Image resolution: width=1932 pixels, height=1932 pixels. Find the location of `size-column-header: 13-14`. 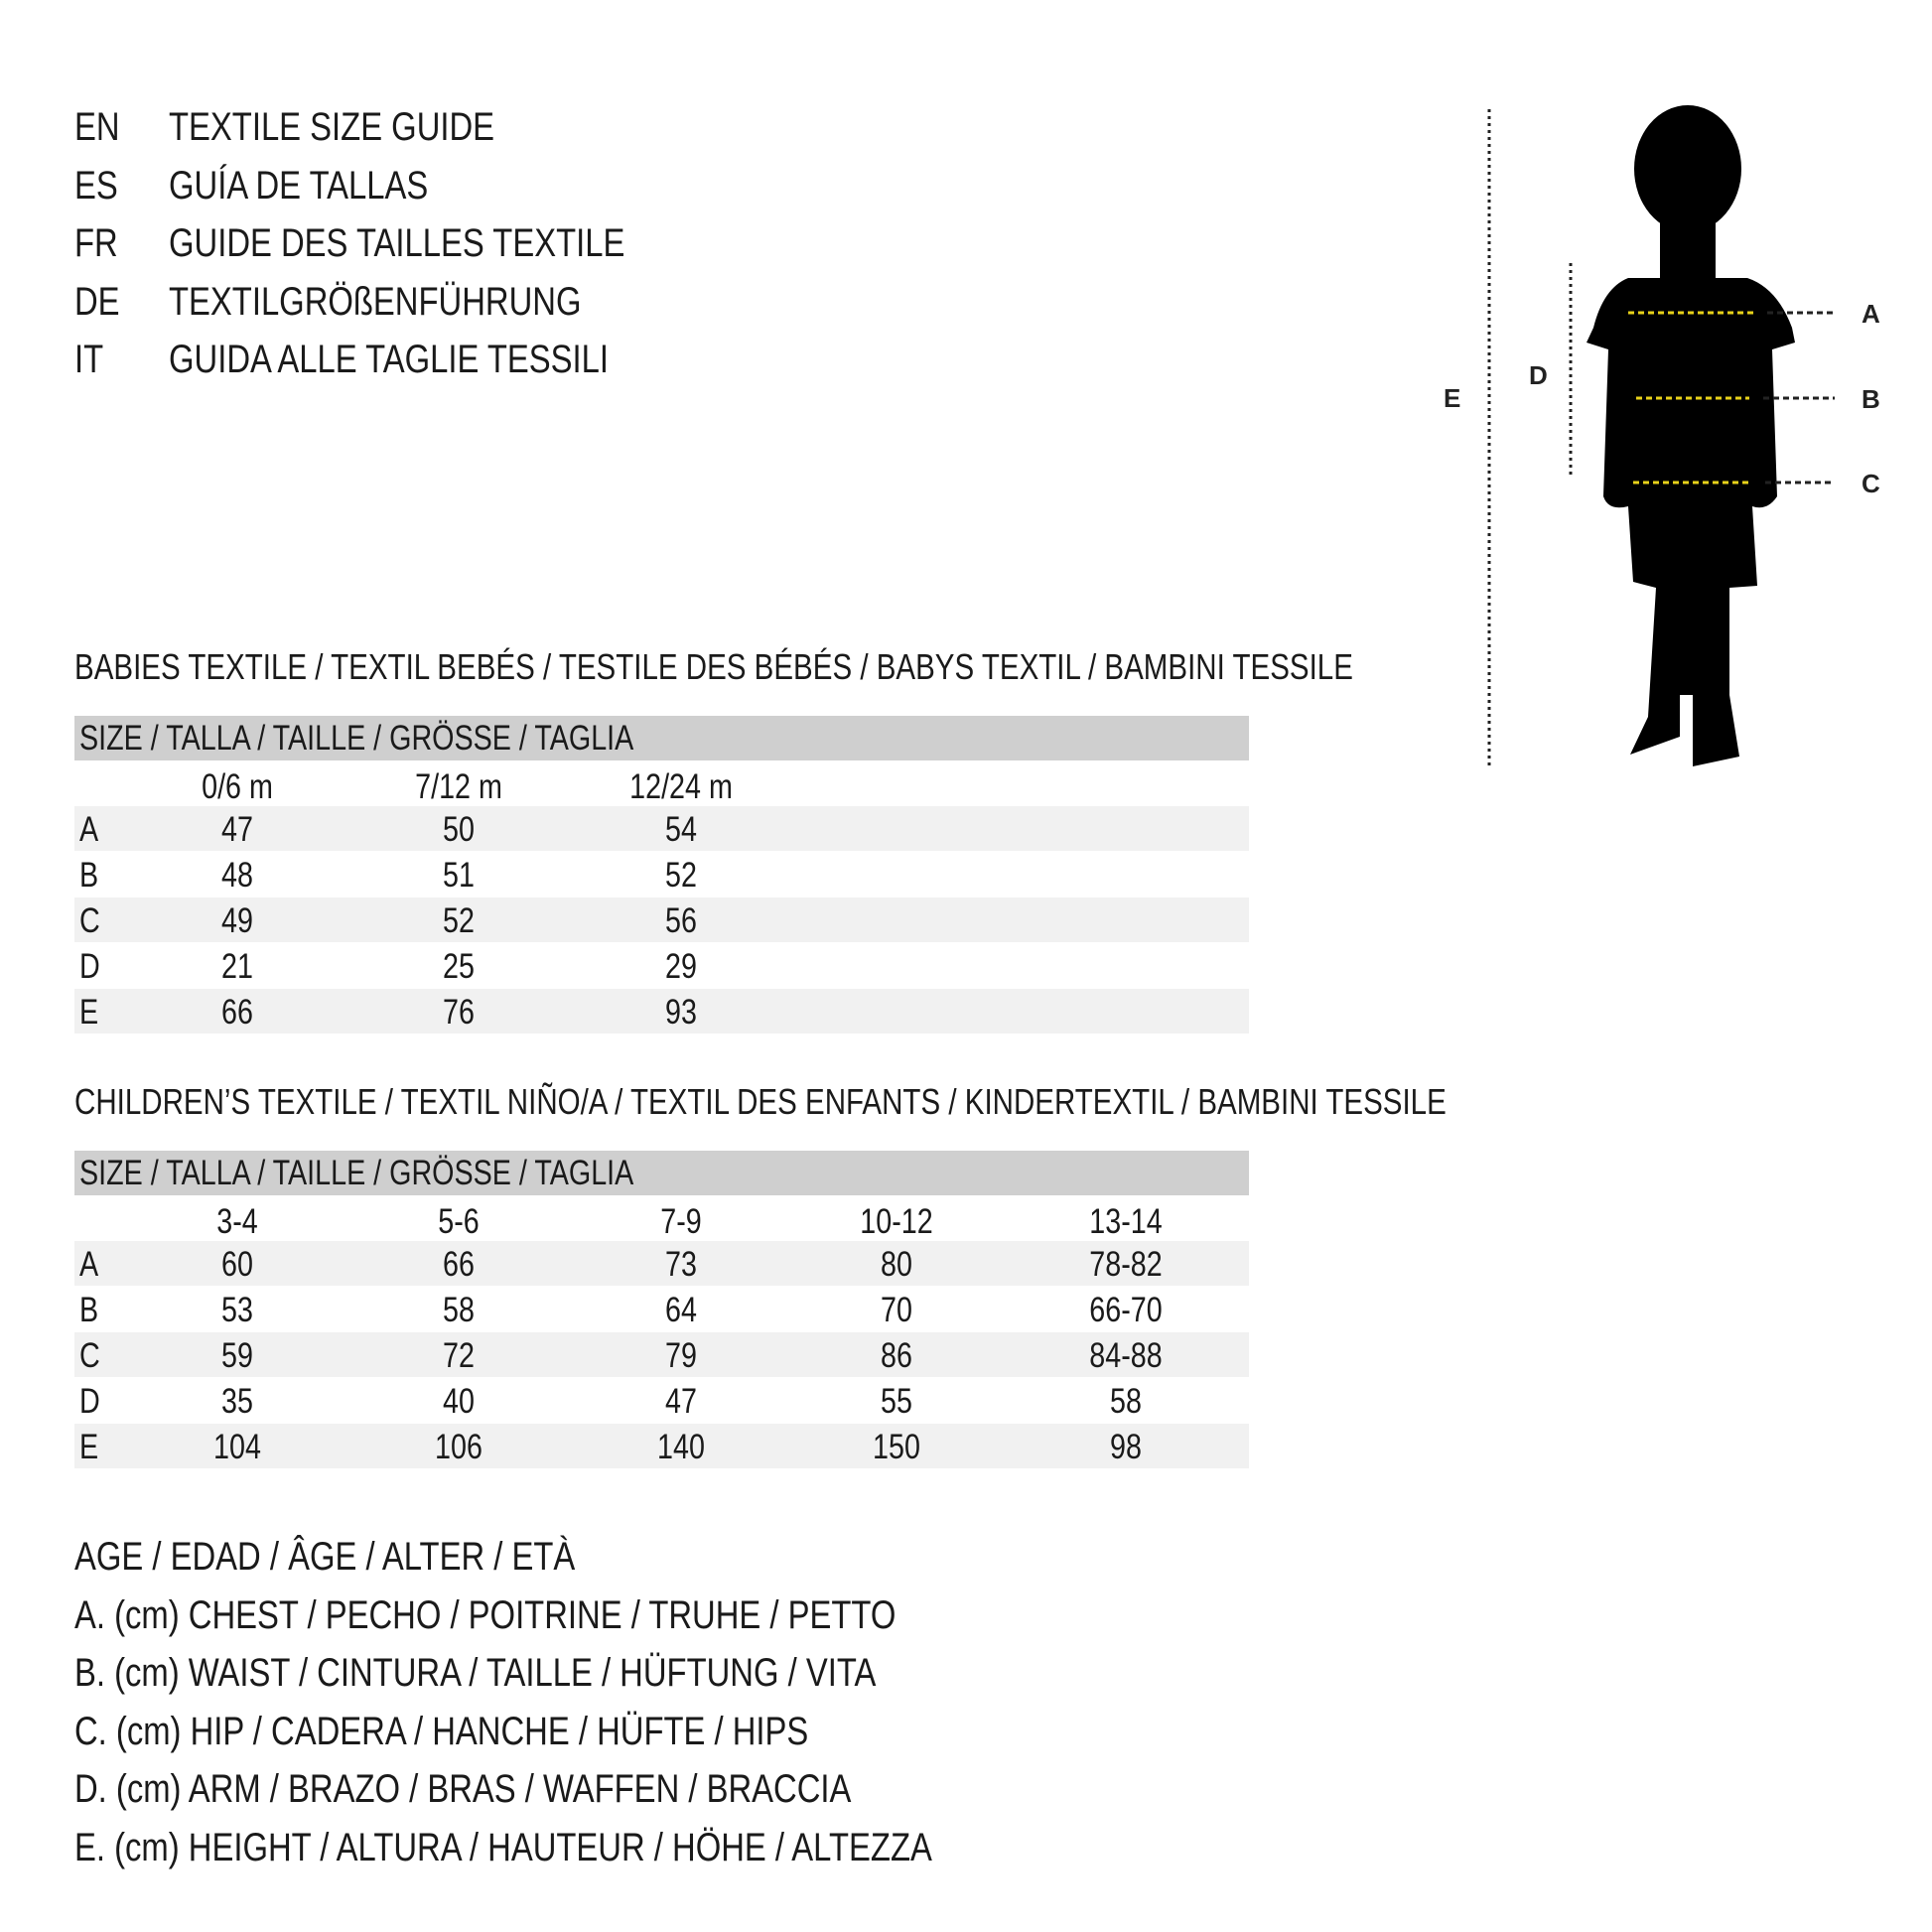

size-column-header: 13-14 is located at coordinates (1126, 1221).